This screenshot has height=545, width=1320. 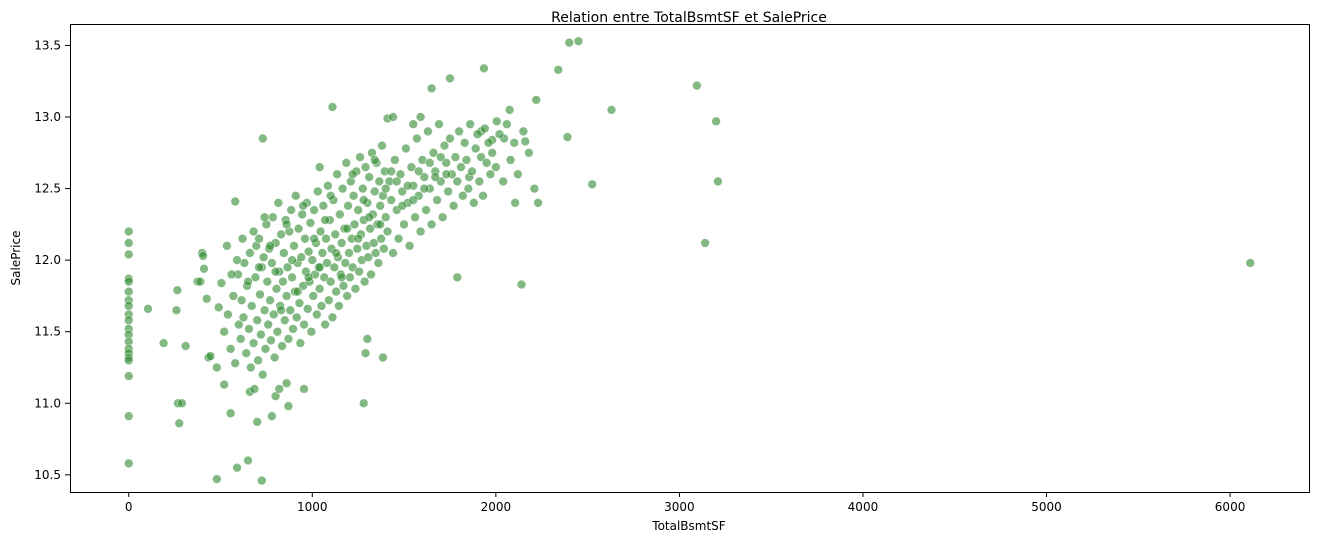 I want to click on y-axis-title: SalePrice, so click(x=16, y=258).